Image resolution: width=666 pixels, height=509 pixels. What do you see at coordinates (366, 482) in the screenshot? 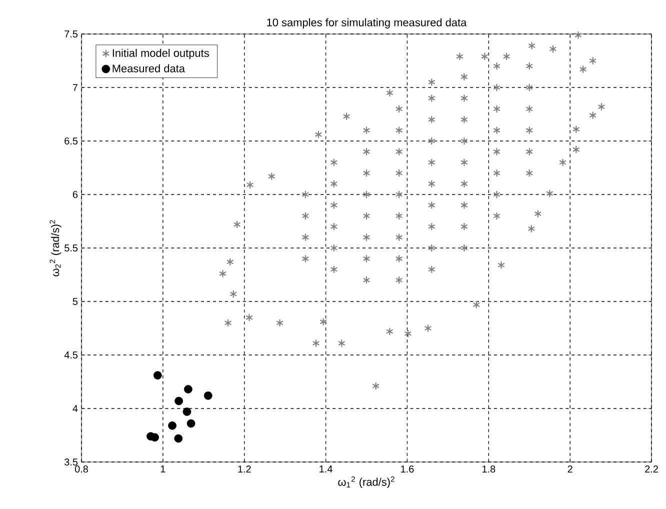
I see `x-axis-title: ω$_{1}$$^{2}$ (rad/s)$^{2}$` at bounding box center [366, 482].